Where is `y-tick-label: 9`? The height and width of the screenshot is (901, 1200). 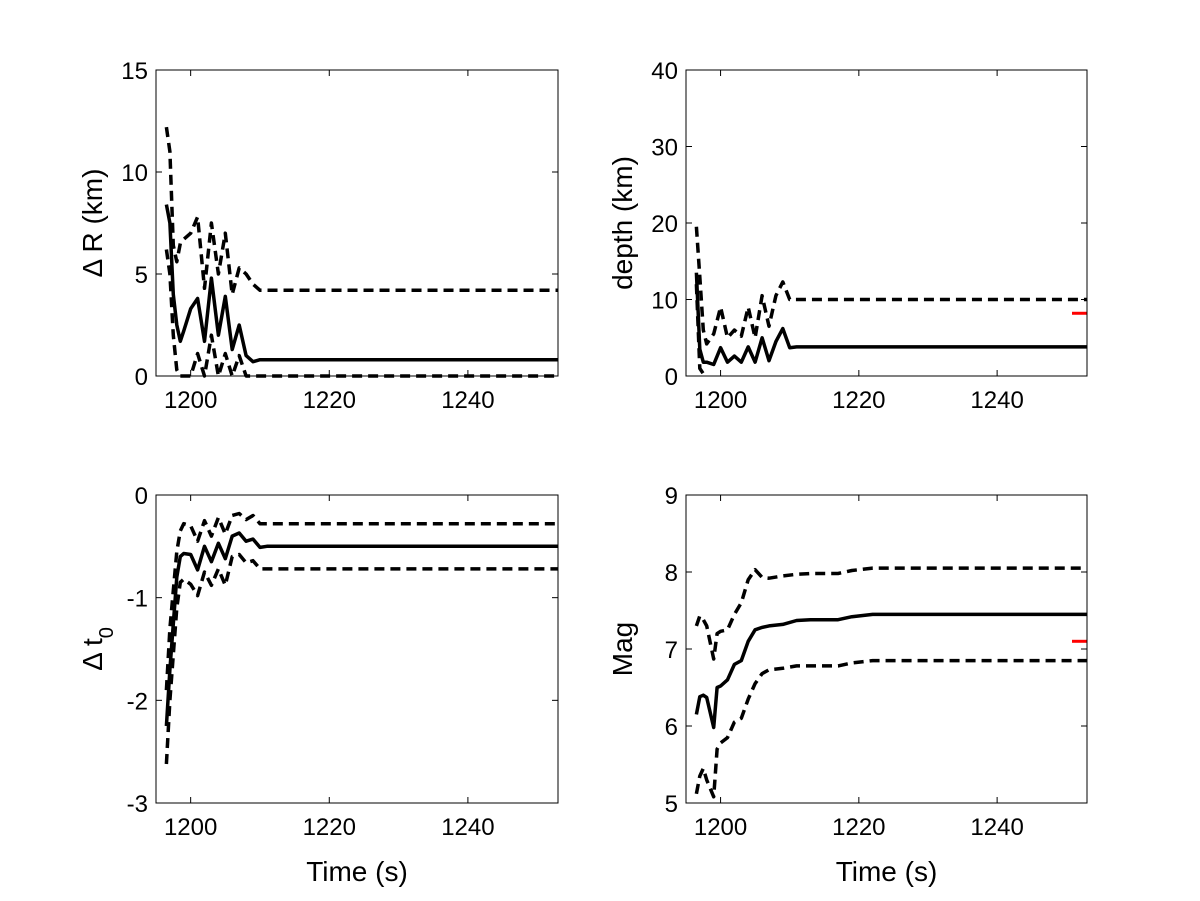 y-tick-label: 9 is located at coordinates (671, 496).